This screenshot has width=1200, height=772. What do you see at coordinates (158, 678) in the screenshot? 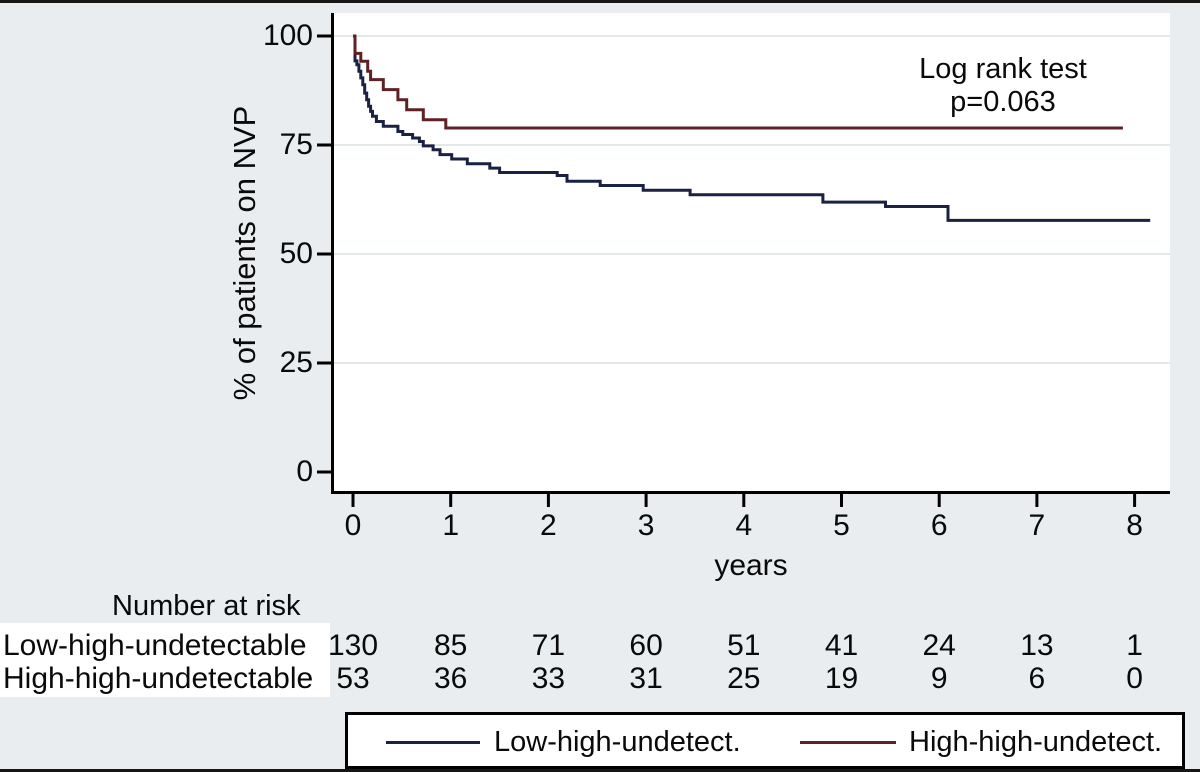
I see `risk-row-label-high: High-high-undetectable` at bounding box center [158, 678].